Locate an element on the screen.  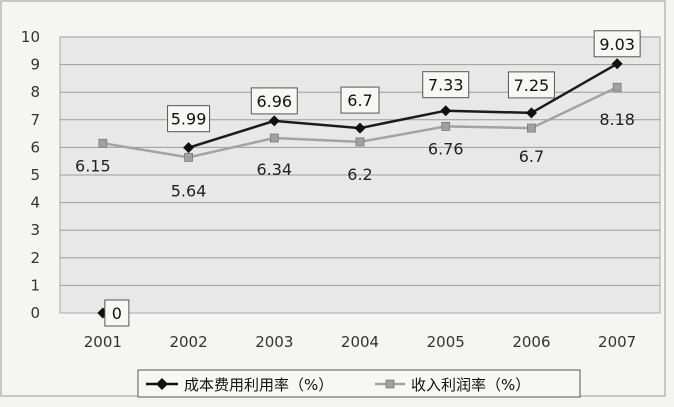
series-1-data-label: 9.03 is located at coordinates (617, 44).